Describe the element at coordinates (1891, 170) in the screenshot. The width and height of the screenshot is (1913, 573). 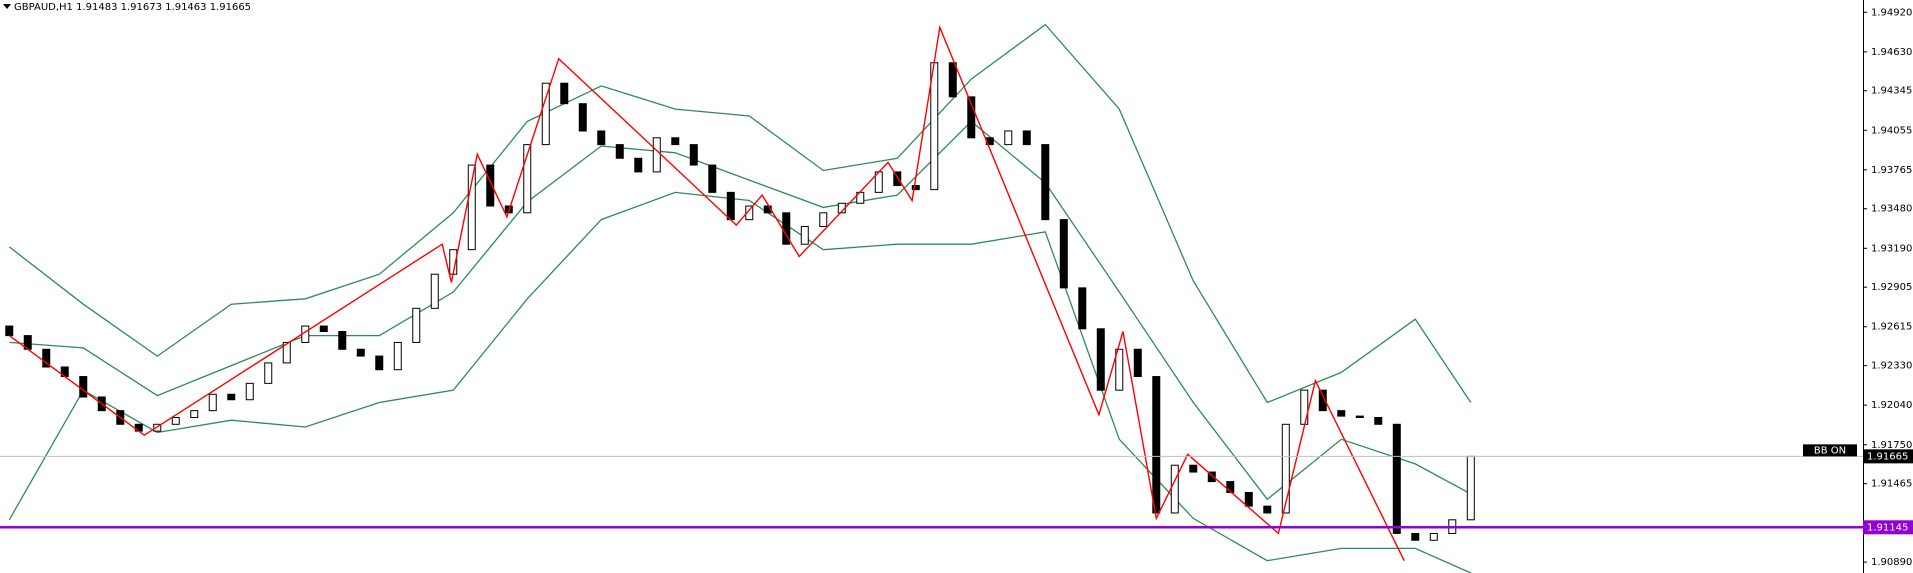
I see `y-tick-label: 1.93765` at that location.